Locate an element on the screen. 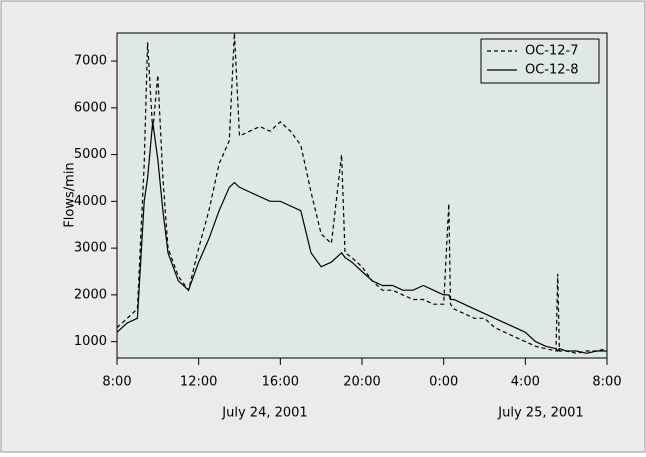 The image size is (646, 457). y-tick-label: 7000 is located at coordinates (90, 61).